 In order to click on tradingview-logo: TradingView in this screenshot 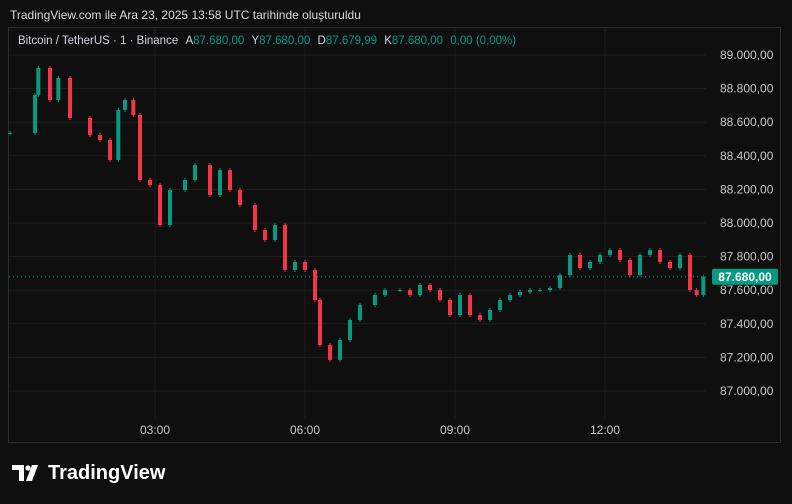, I will do `click(88, 473)`.